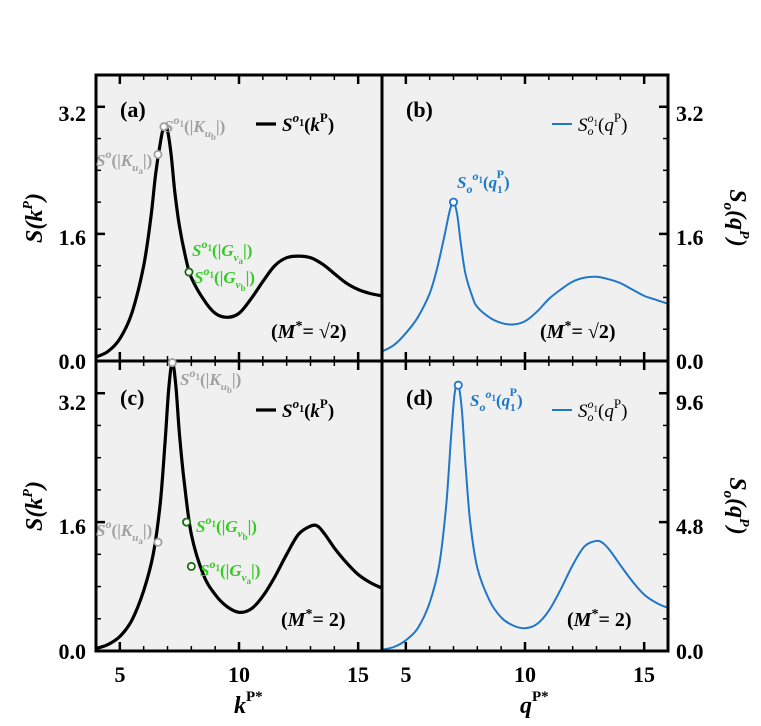 This screenshot has height=726, width=761. Describe the element at coordinates (73, 361) in the screenshot. I see `ytick-label-a-0.0: 0.0` at that location.